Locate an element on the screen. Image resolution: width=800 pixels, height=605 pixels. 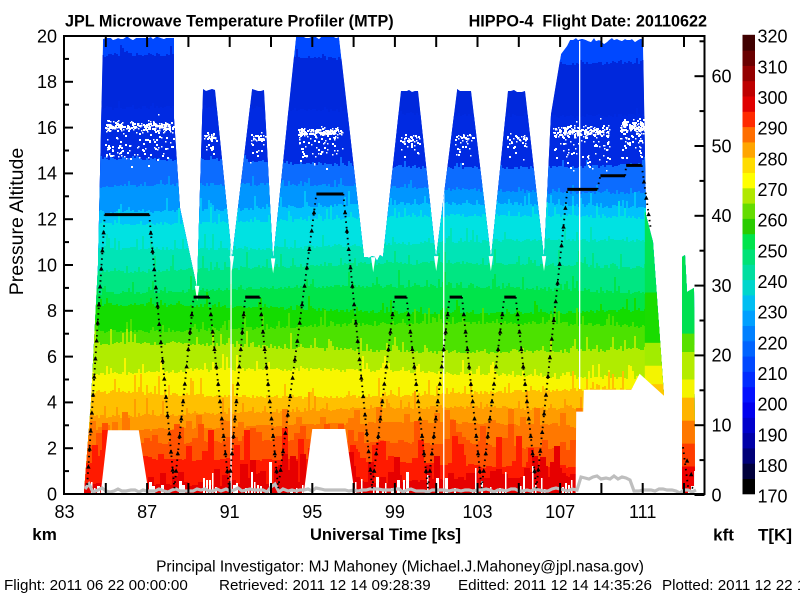
svg-text: T[K] is located at coordinates (775, 535).